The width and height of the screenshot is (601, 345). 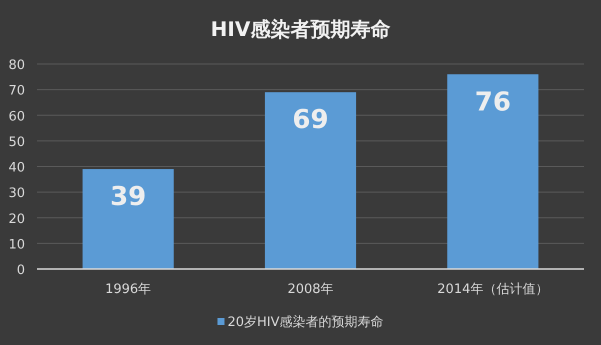 What do you see at coordinates (305, 322) in the screenshot?
I see `legend-label: 20岁HIV感染者的预期寿命` at bounding box center [305, 322].